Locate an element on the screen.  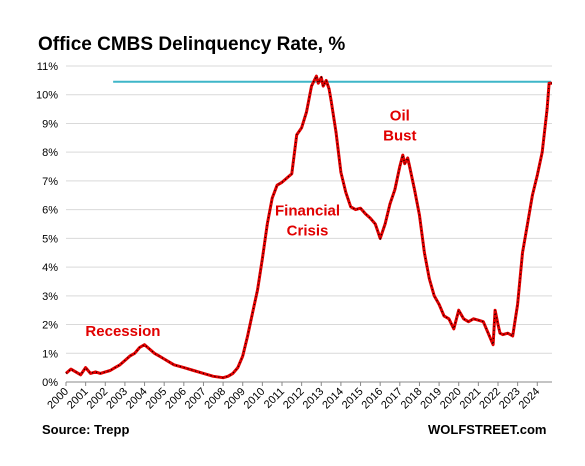
x-tick-label: 2019 is located at coordinates (431, 399).